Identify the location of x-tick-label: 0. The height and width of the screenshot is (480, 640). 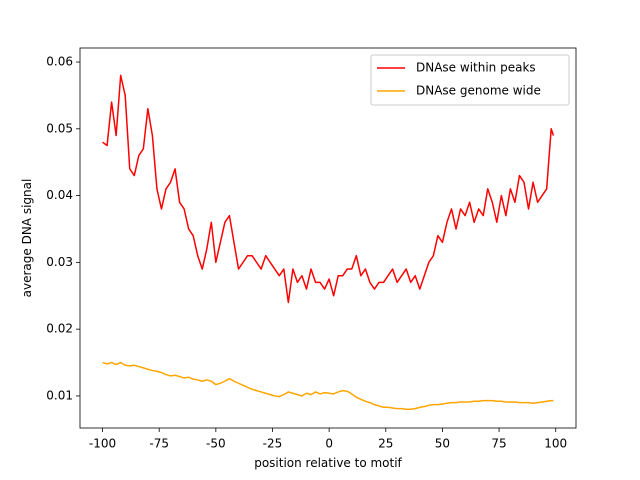
(329, 444).